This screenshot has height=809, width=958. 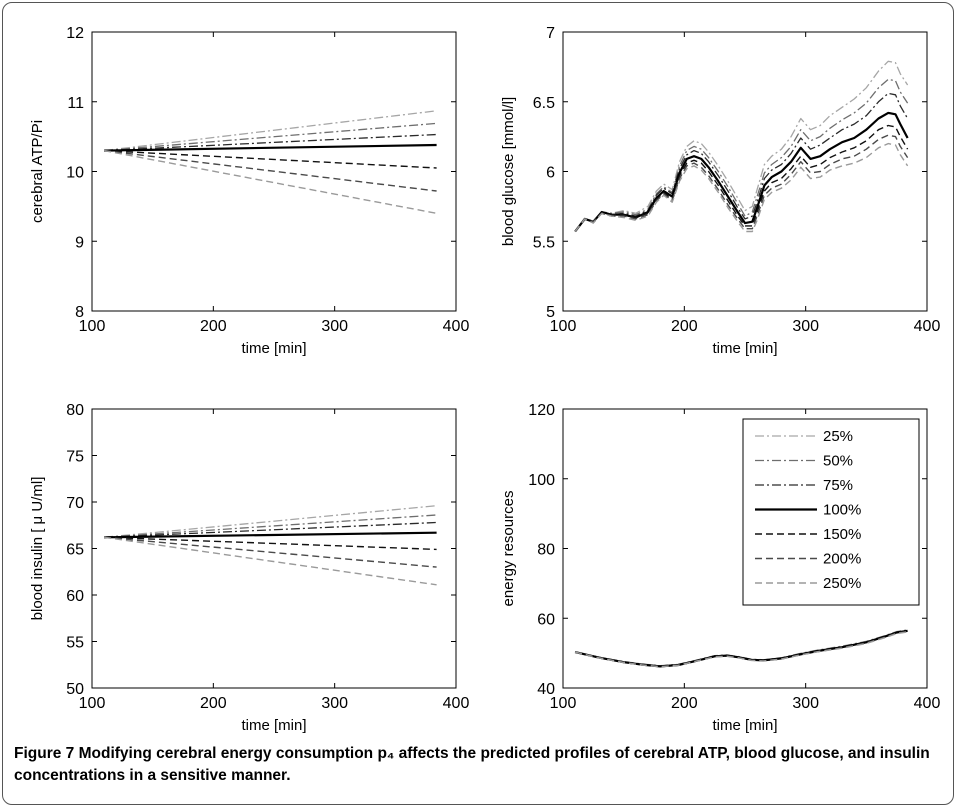 I want to click on legend-entry: 25%, so click(x=838, y=436).